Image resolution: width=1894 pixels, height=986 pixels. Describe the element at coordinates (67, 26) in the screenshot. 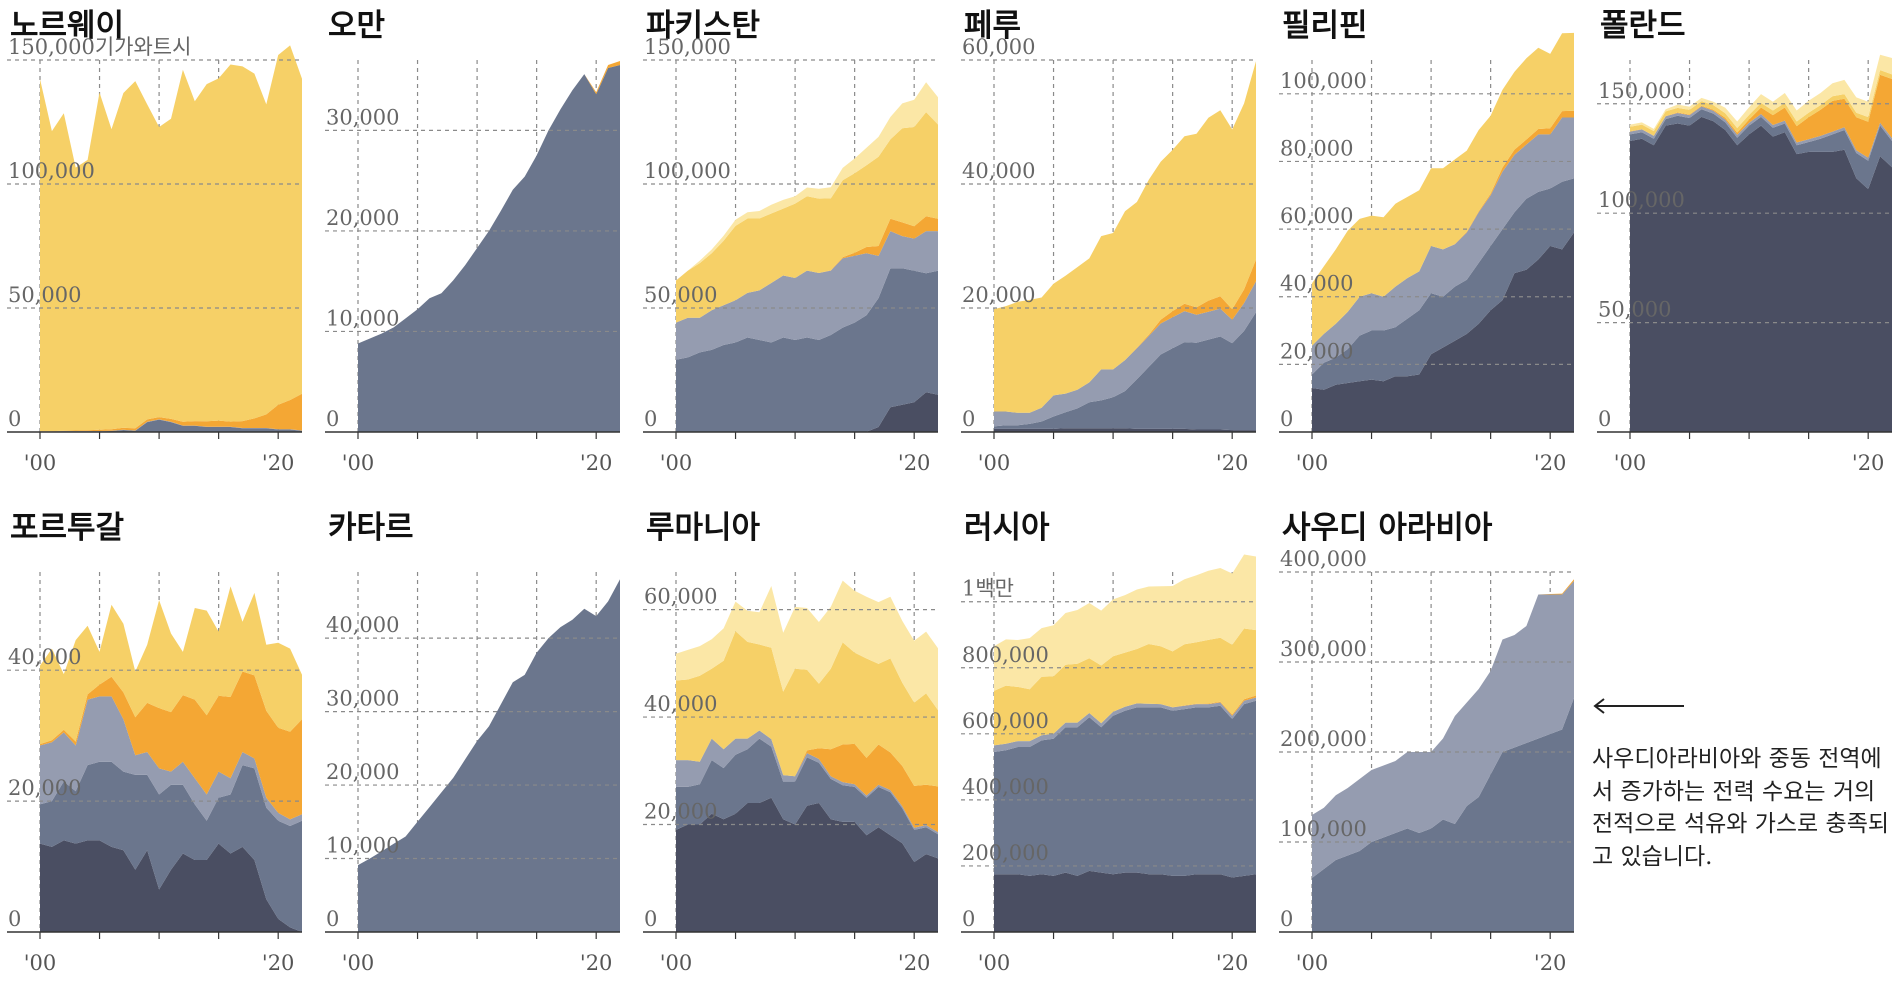

I see `panel-title: 노르웨이` at that location.